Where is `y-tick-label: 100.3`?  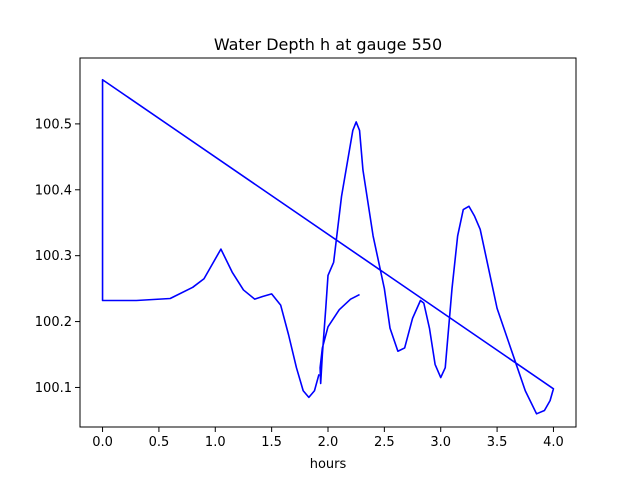
y-tick-label: 100.3 is located at coordinates (53, 256).